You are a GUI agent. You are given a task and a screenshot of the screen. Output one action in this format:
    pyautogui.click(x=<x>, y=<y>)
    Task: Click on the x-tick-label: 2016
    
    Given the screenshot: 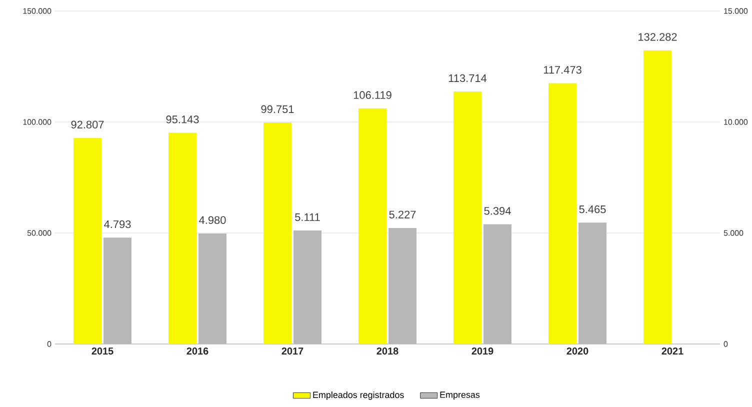 What is the action you would take?
    pyautogui.click(x=197, y=351)
    